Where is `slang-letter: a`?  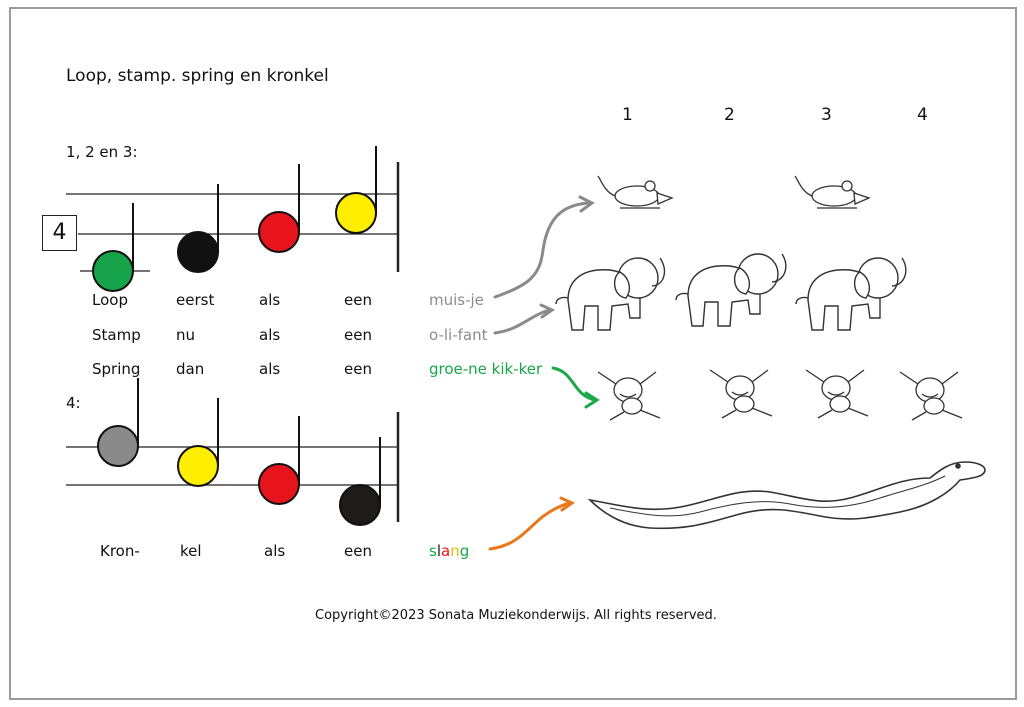
slang-letter: a is located at coordinates (446, 551).